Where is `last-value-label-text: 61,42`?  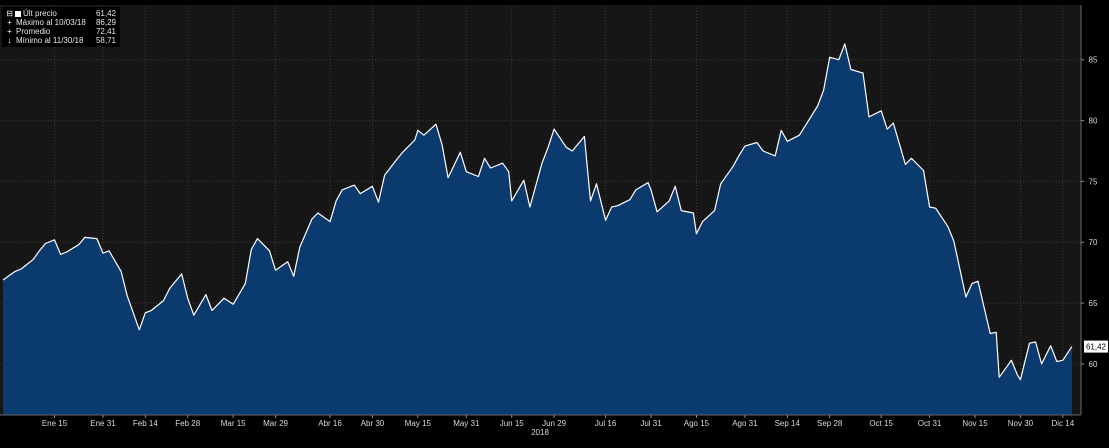 last-value-label-text: 61,42 is located at coordinates (1096, 347).